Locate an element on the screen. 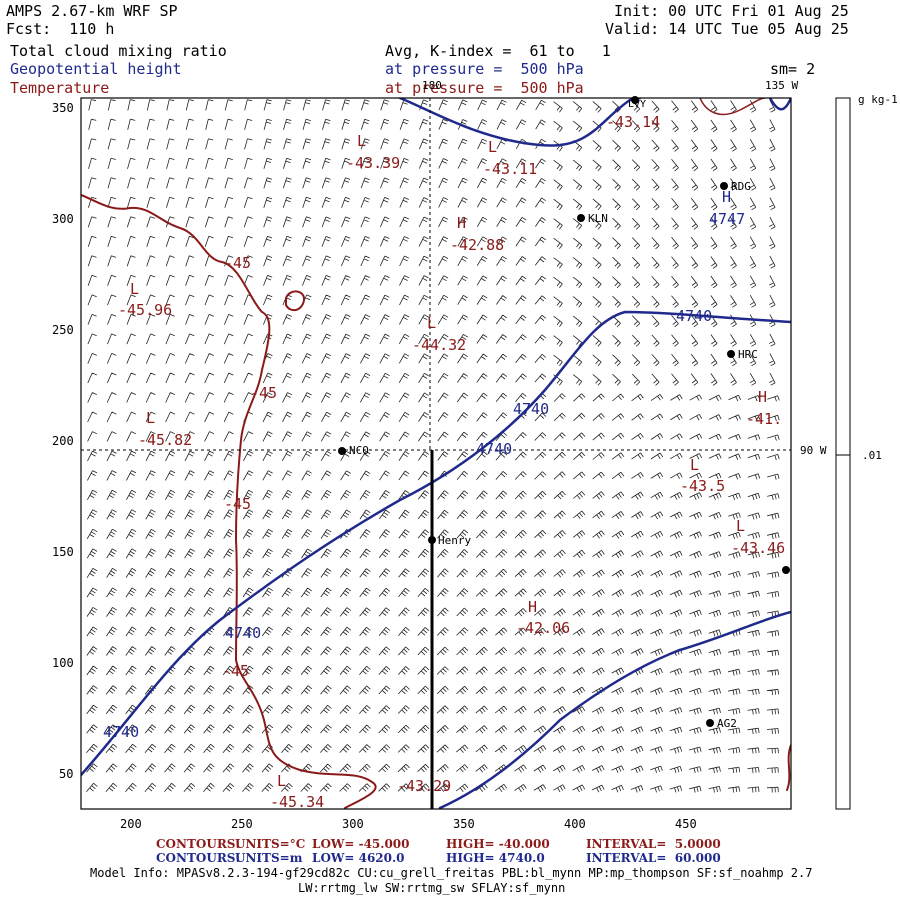 This screenshot has height=900, width=900. colorbar-unit: g kg-1 is located at coordinates (878, 99).